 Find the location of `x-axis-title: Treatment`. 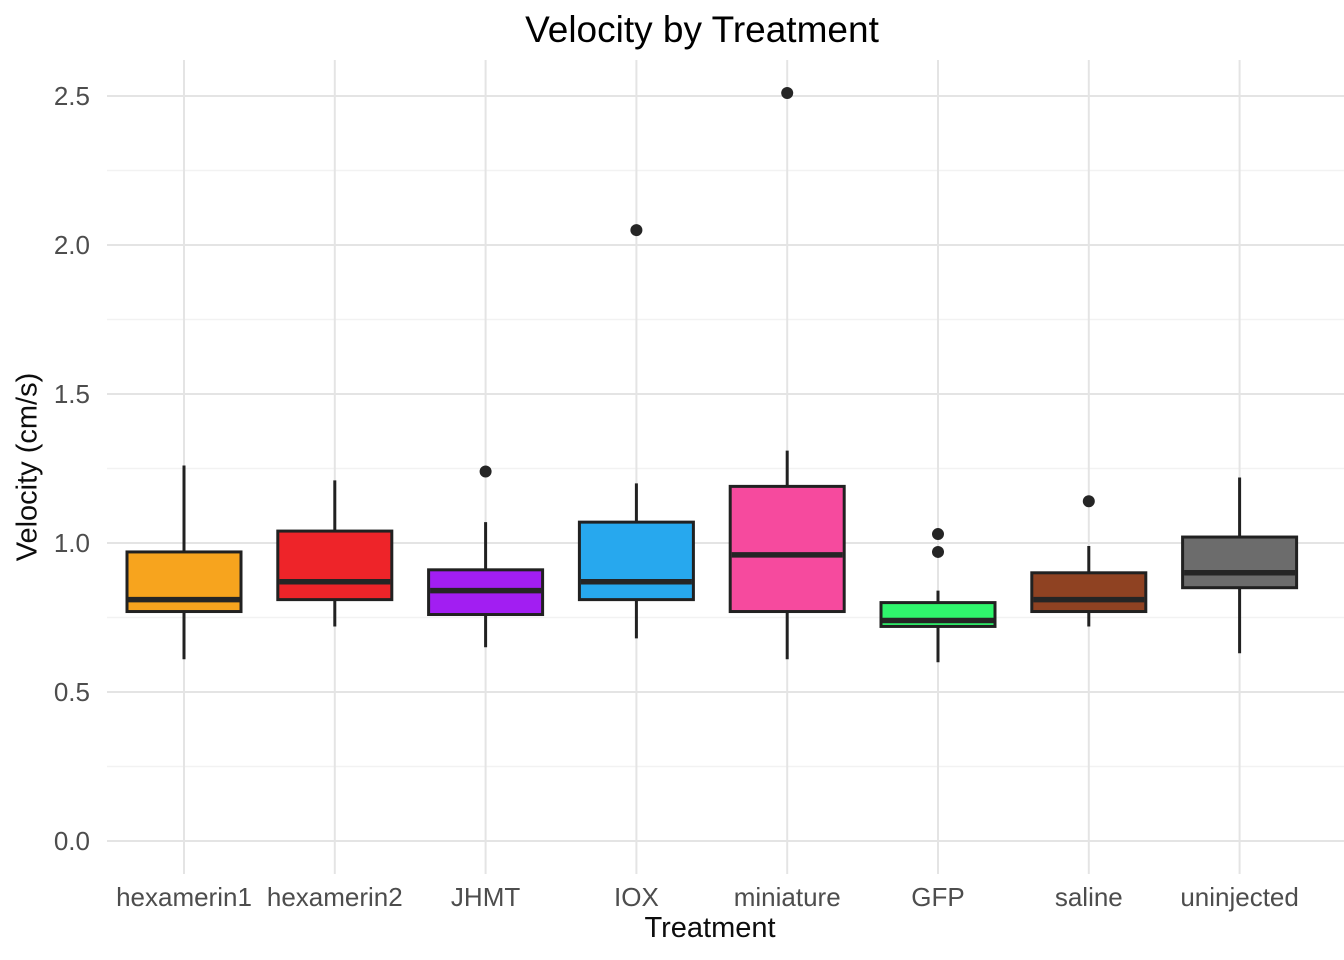

x-axis-title: Treatment is located at coordinates (710, 928).